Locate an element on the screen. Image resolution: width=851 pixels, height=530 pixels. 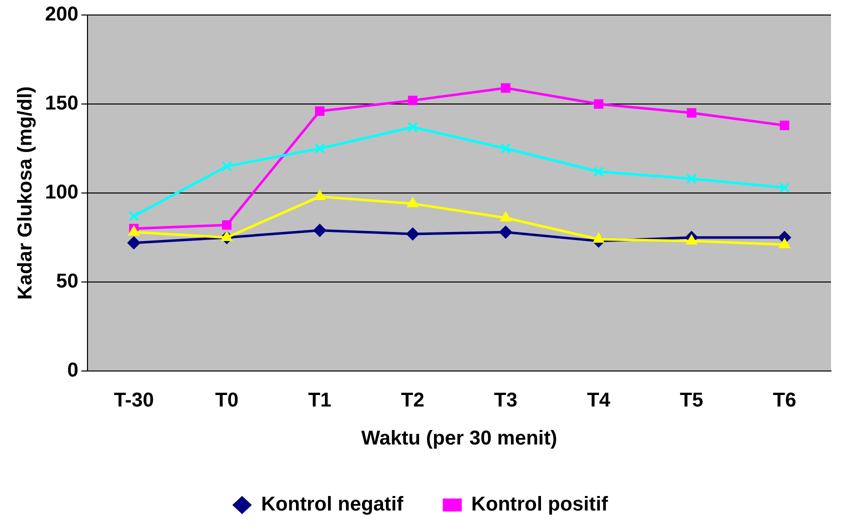
x-axis-title: Waktu (per 30 menit) is located at coordinates (459, 439).